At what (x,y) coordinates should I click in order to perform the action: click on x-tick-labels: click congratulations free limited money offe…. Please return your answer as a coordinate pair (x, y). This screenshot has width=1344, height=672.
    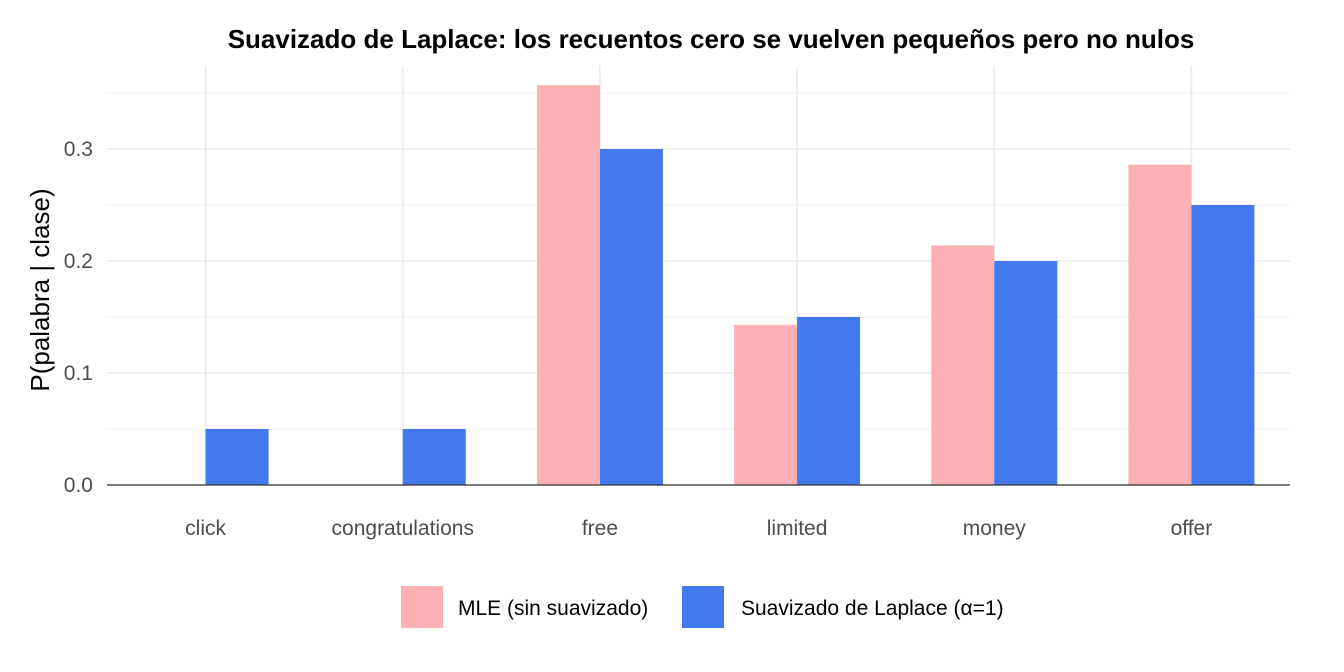
    Looking at the image, I should click on (698, 528).